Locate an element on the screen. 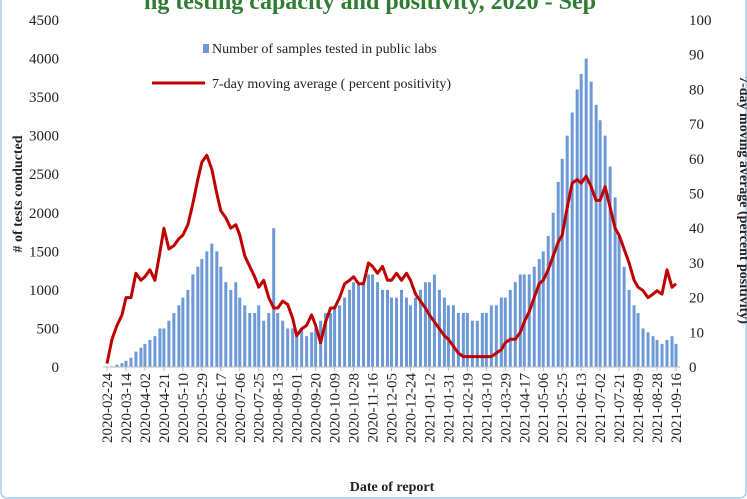  x-tick-label: 2021-04-17 is located at coordinates (525, 408).